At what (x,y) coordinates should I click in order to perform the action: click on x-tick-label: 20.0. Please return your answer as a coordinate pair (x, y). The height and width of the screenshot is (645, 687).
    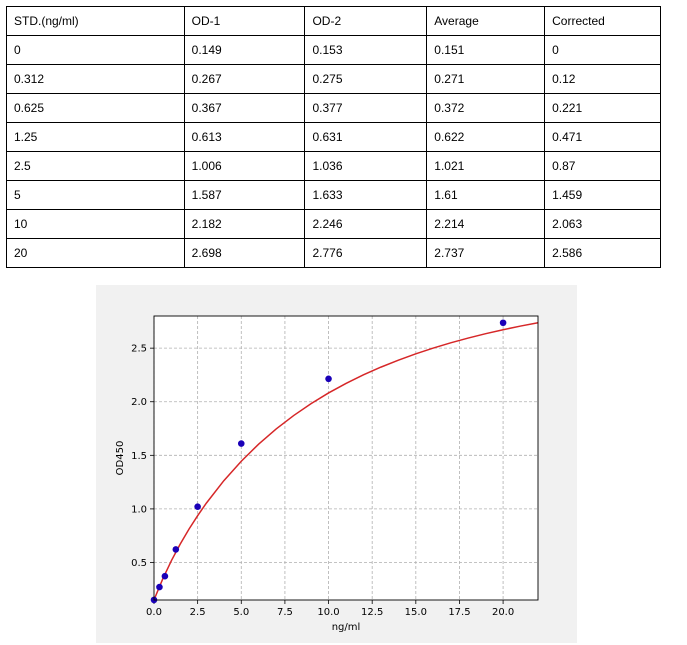
    Looking at the image, I should click on (503, 612).